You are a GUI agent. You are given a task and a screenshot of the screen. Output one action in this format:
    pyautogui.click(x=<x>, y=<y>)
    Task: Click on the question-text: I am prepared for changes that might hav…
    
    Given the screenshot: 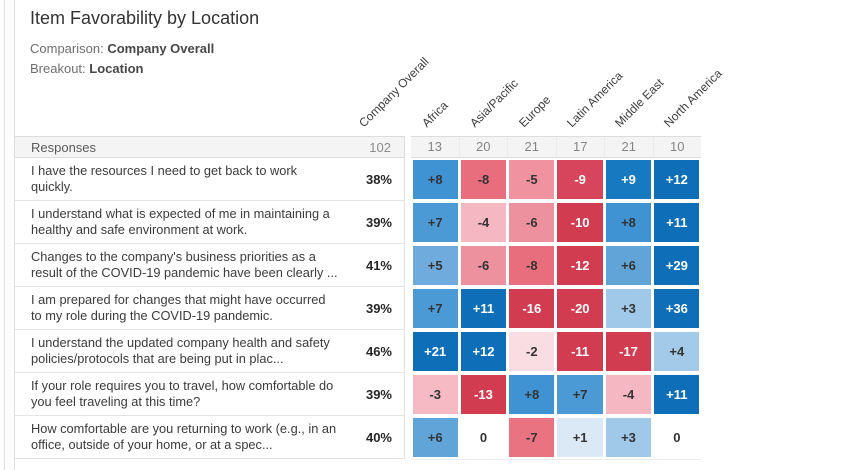 What is the action you would take?
    pyautogui.click(x=178, y=307)
    